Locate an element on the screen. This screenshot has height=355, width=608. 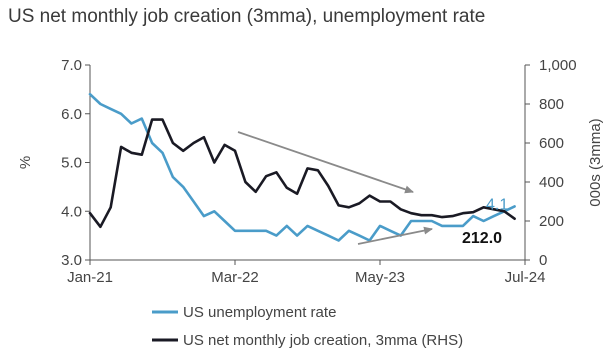
x-tick-label: May-23 is located at coordinates (380, 277).